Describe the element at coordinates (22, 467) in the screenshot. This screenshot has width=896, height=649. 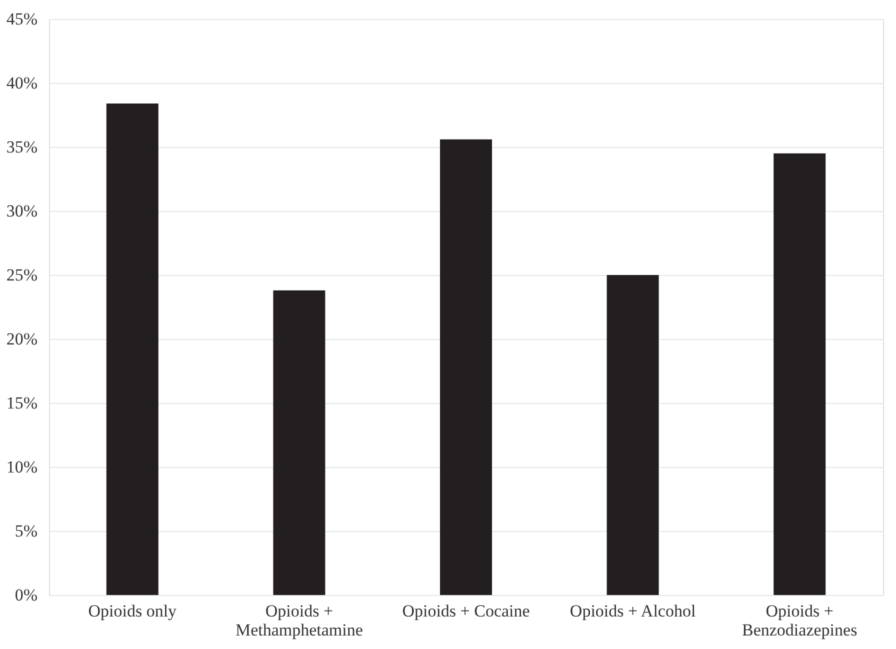
I see `y-tick-label: 10%` at that location.